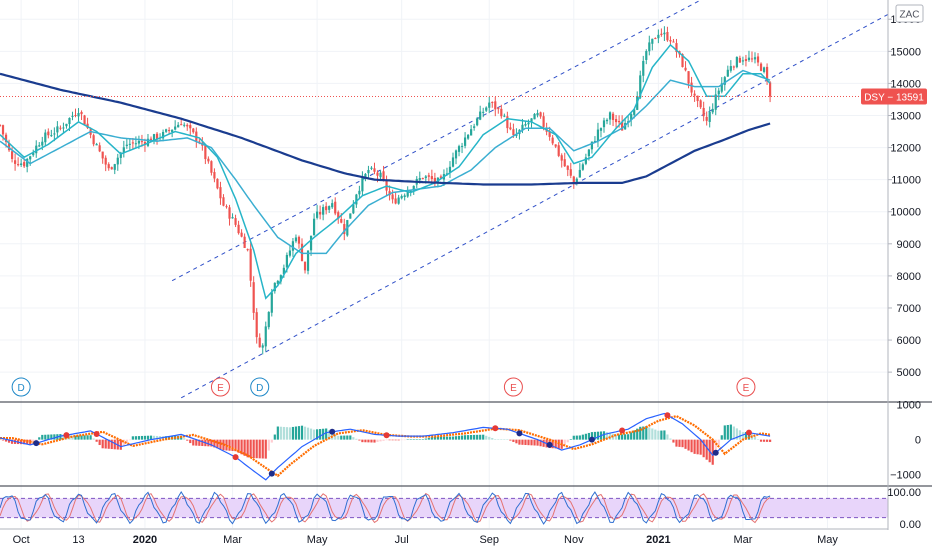 This screenshot has height=550, width=932. I want to click on y-tick-label: 15000, so click(905, 52).